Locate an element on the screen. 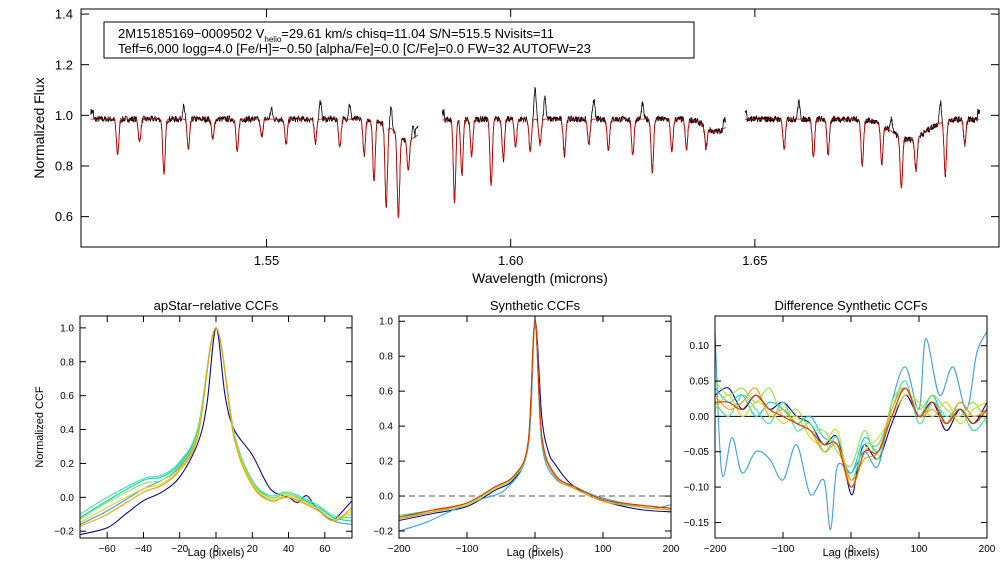 The width and height of the screenshot is (1008, 576). synthetic-ccf-y-tick-label: 0.2 is located at coordinates (386, 462).